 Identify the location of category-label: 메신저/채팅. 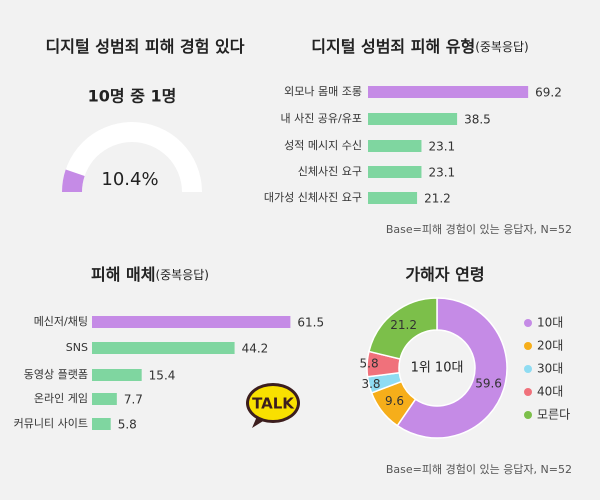
(61, 321).